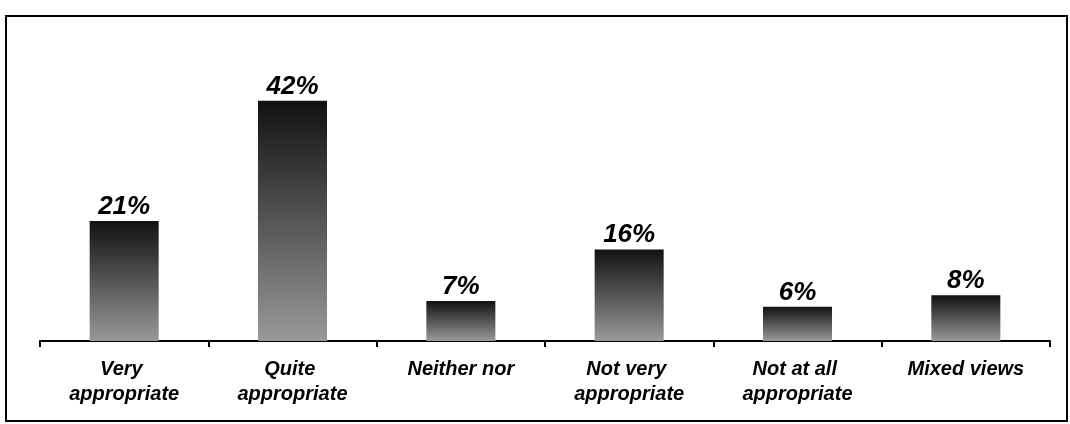 This screenshot has height=424, width=1070. Describe the element at coordinates (629, 380) in the screenshot. I see `x-tick-label: Not very appropriate` at that location.